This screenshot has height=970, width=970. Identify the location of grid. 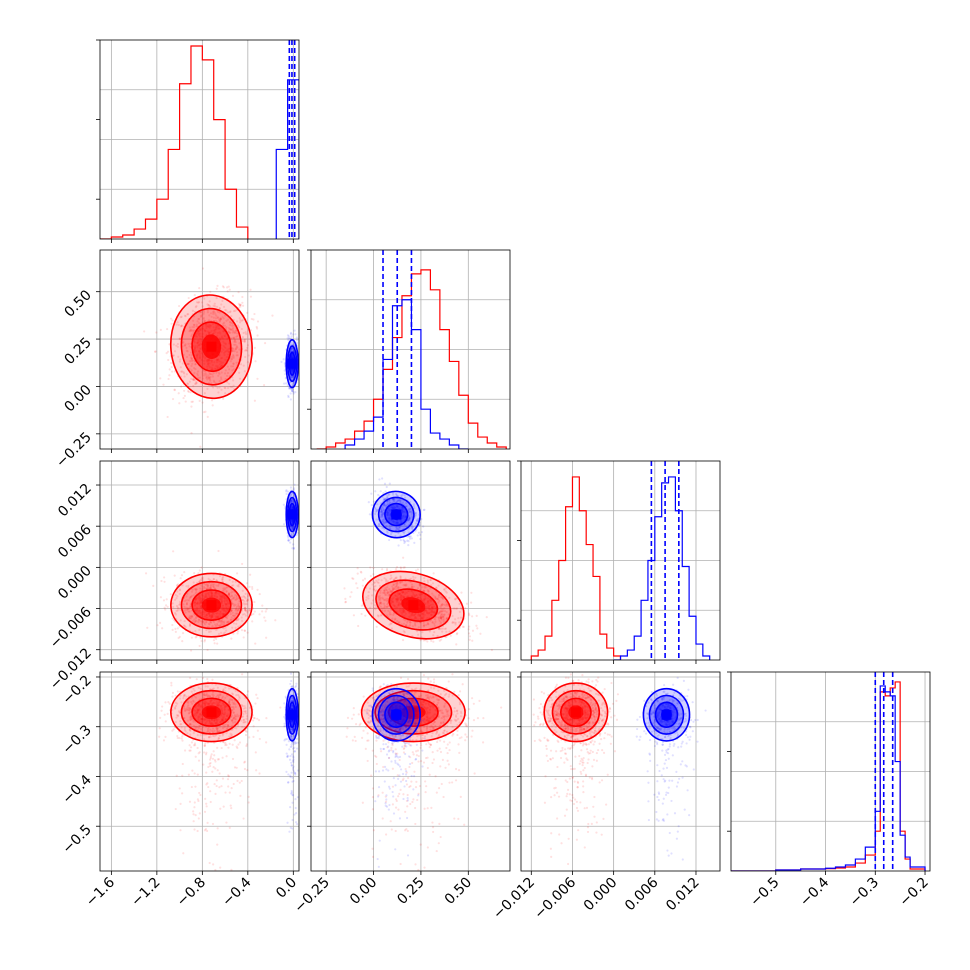
(410, 349).